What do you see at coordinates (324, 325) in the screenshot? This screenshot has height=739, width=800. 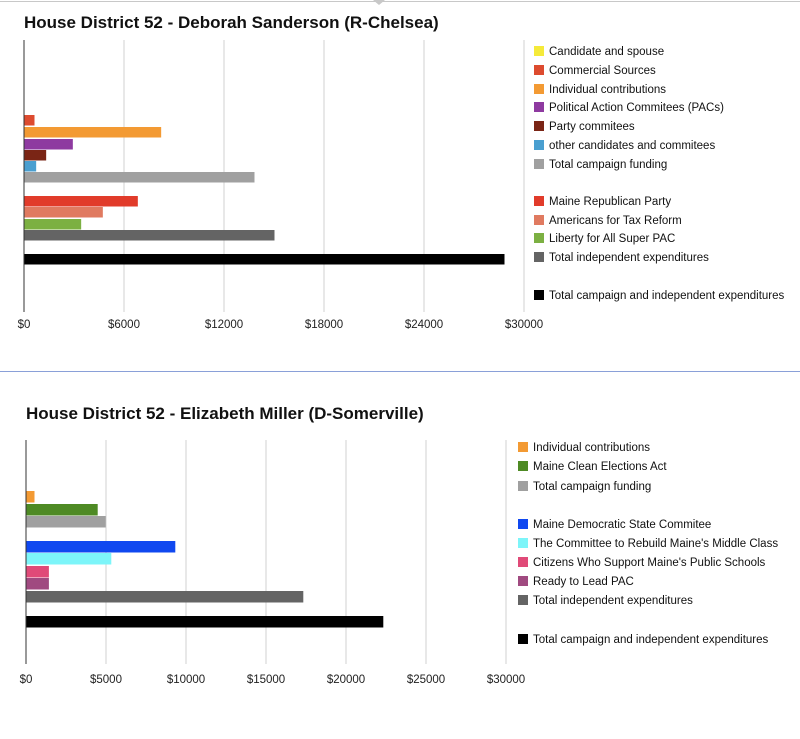 I see `x-tick-label: $18000` at bounding box center [324, 325].